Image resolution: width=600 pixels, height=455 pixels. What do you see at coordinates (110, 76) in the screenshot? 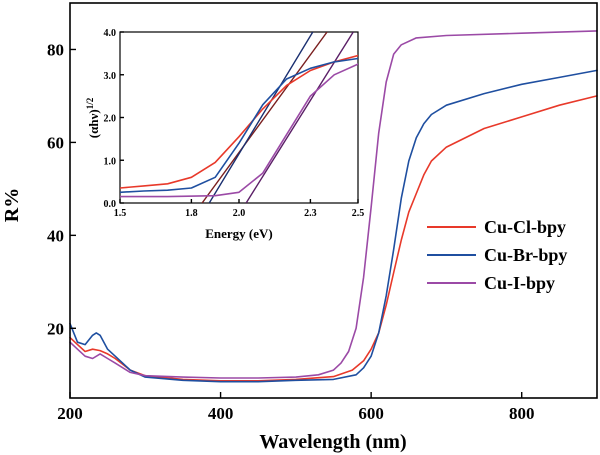
I see `inset-y-tick-label-3.0: 3.0` at bounding box center [110, 76].